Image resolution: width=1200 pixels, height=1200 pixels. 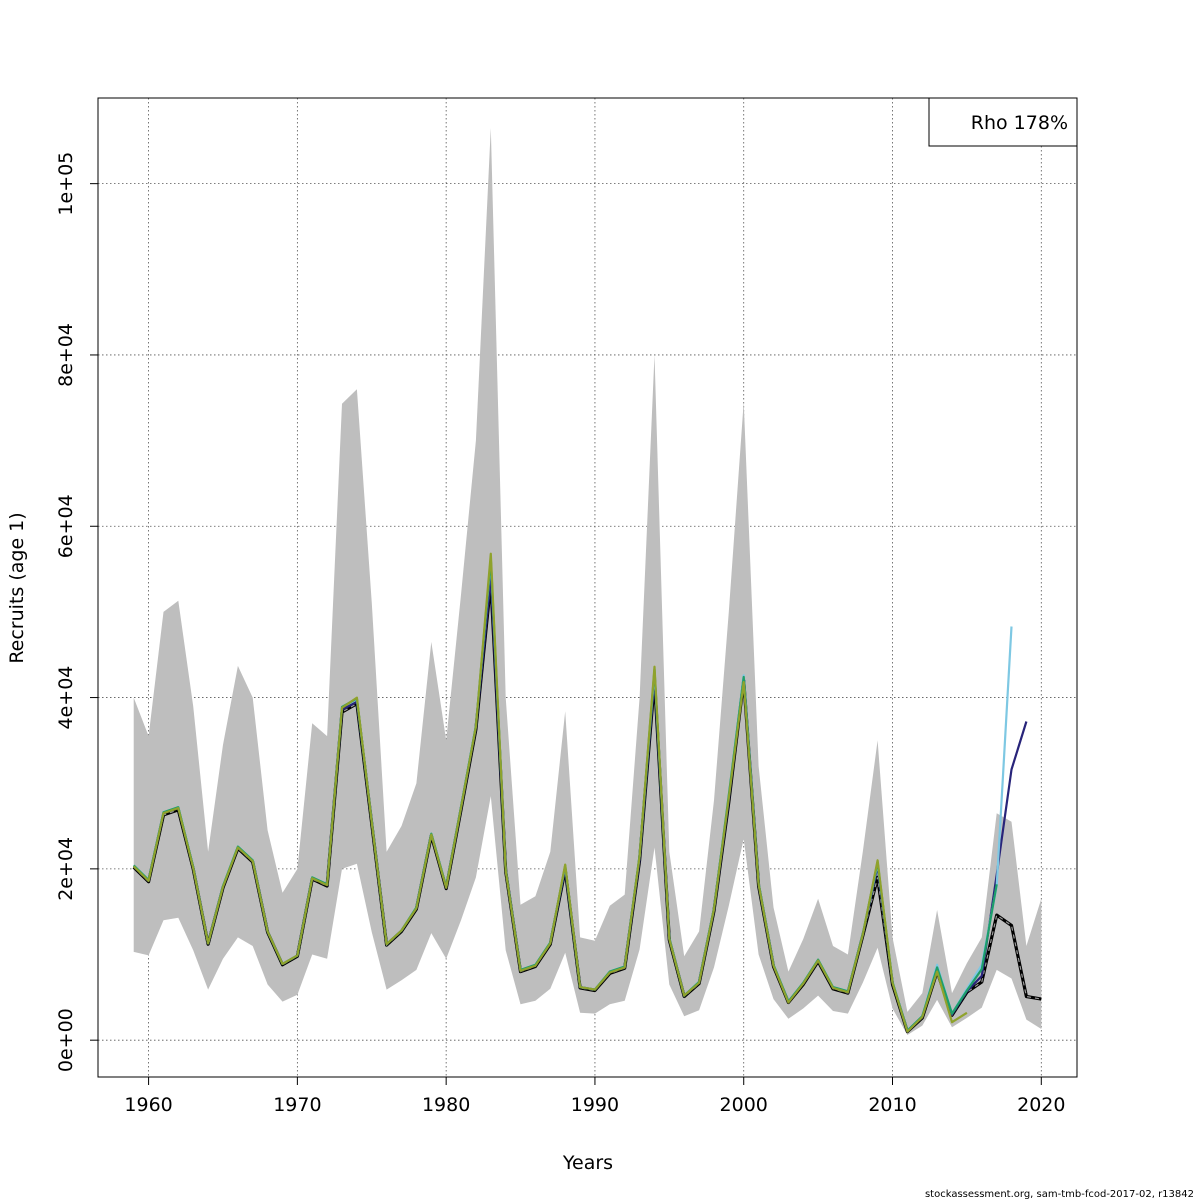 I want to click on x-tick-label: 1960, so click(x=148, y=1105).